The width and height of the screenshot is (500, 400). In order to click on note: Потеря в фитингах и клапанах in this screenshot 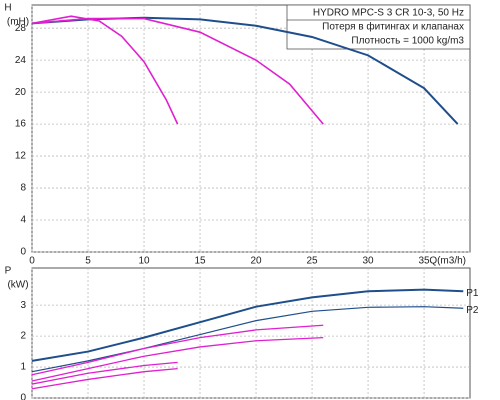, I will do `click(393, 27)`.